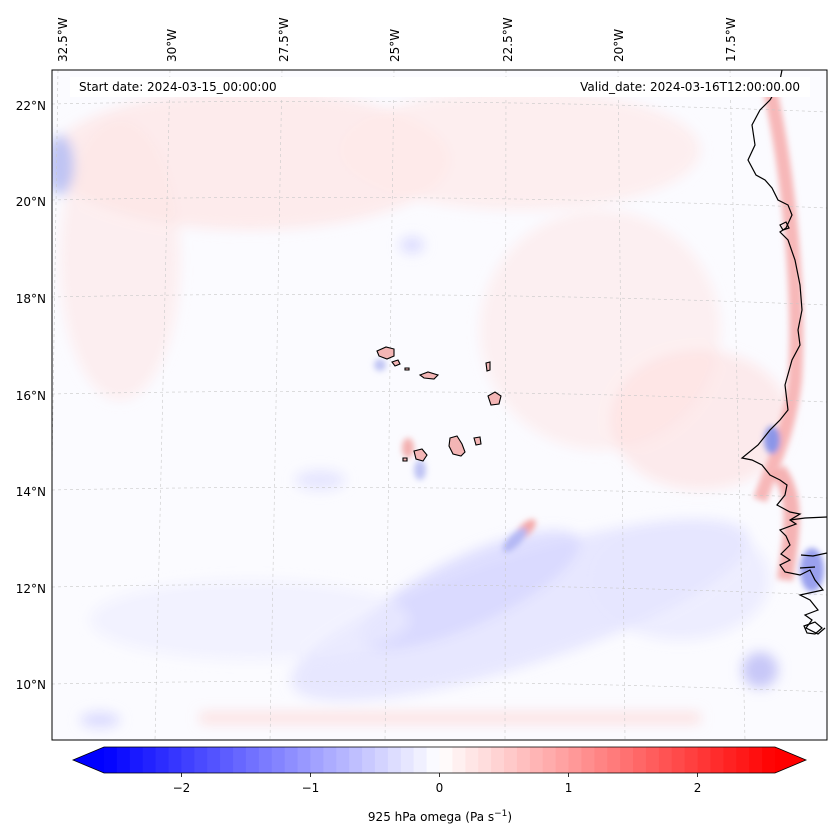 This screenshot has height=839, width=837. I want to click on colorbar: −2 −1 0 1 2 925 hPa omega (Pa s−1), so click(439, 785).